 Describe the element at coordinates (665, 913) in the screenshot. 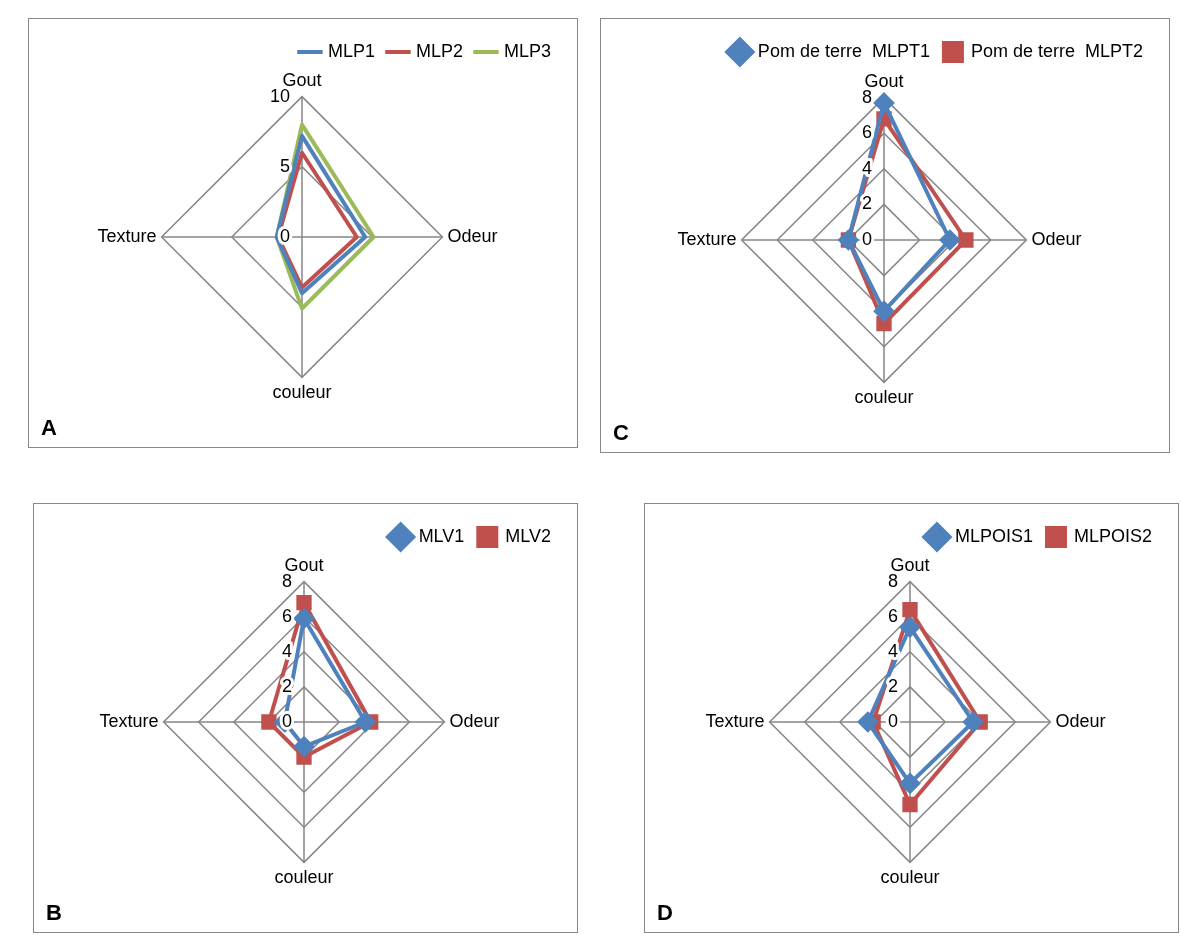

I see `text: D` at that location.